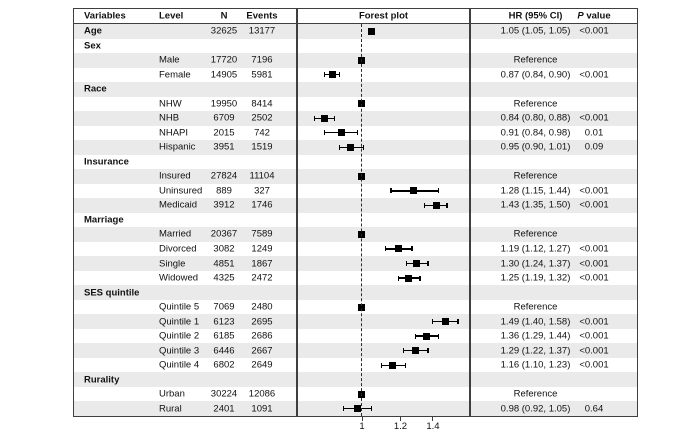 The image size is (700, 437). Describe the element at coordinates (535, 321) in the screenshot. I see `hr-ci-cell: 1.49 (1.40, 1.58)` at that location.